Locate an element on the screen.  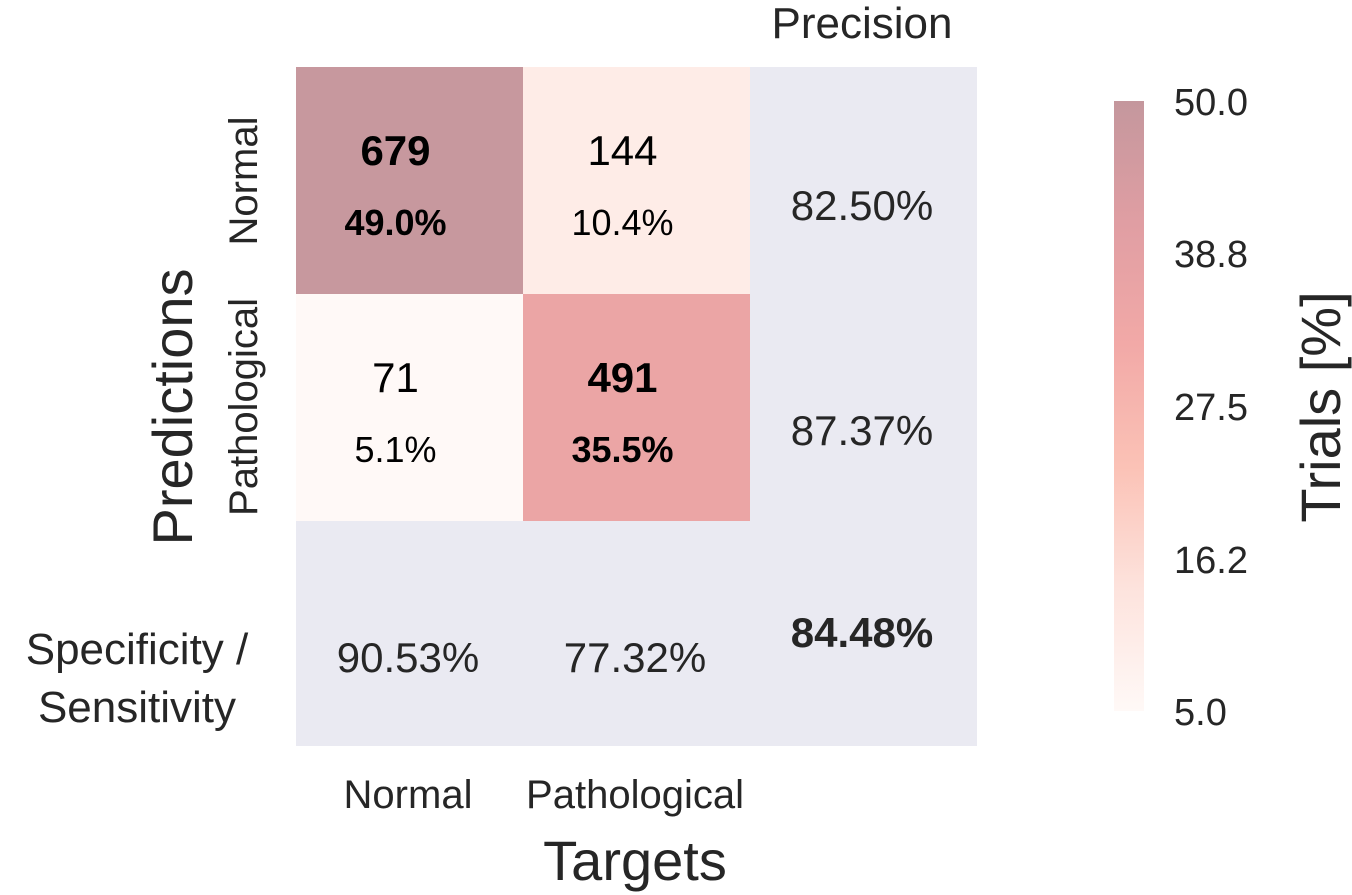
x-tick-label-pathological: Pathological is located at coordinates (635, 795).